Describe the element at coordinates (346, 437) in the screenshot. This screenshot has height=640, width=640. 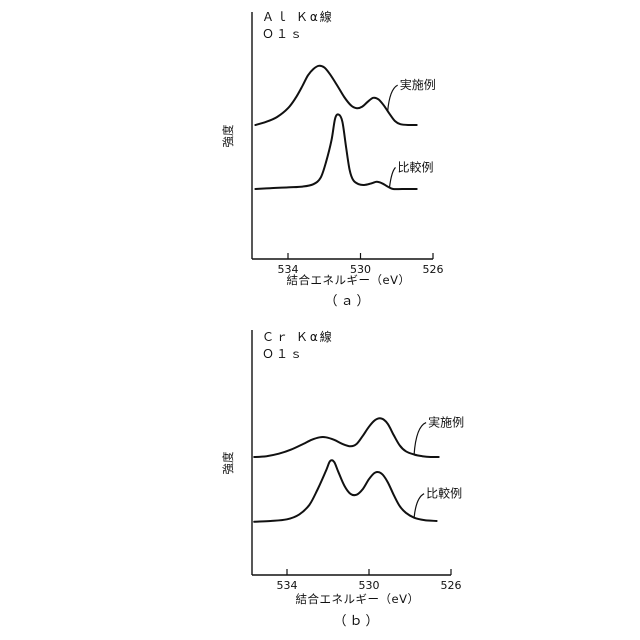
I see `series-line-example` at that location.